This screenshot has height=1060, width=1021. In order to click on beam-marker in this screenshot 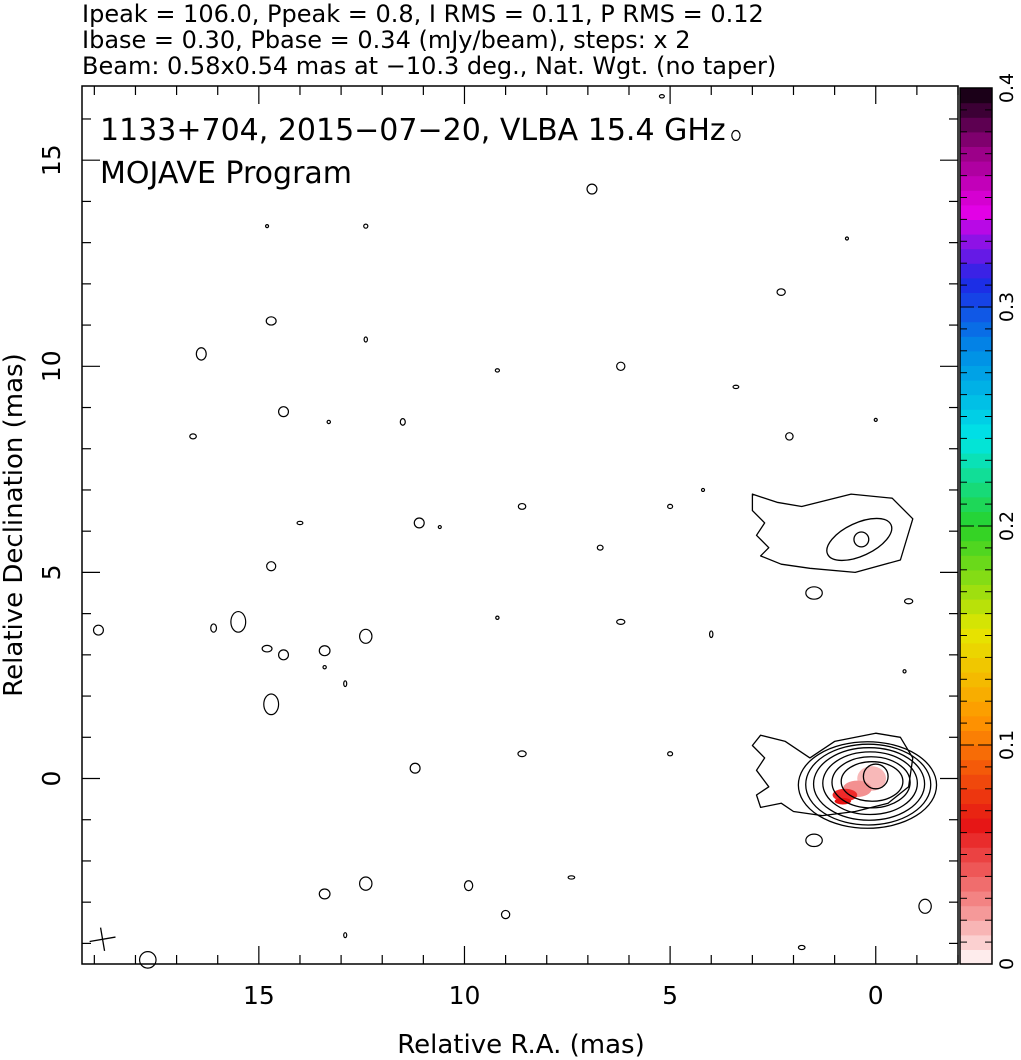, I will do `click(102, 939)`.